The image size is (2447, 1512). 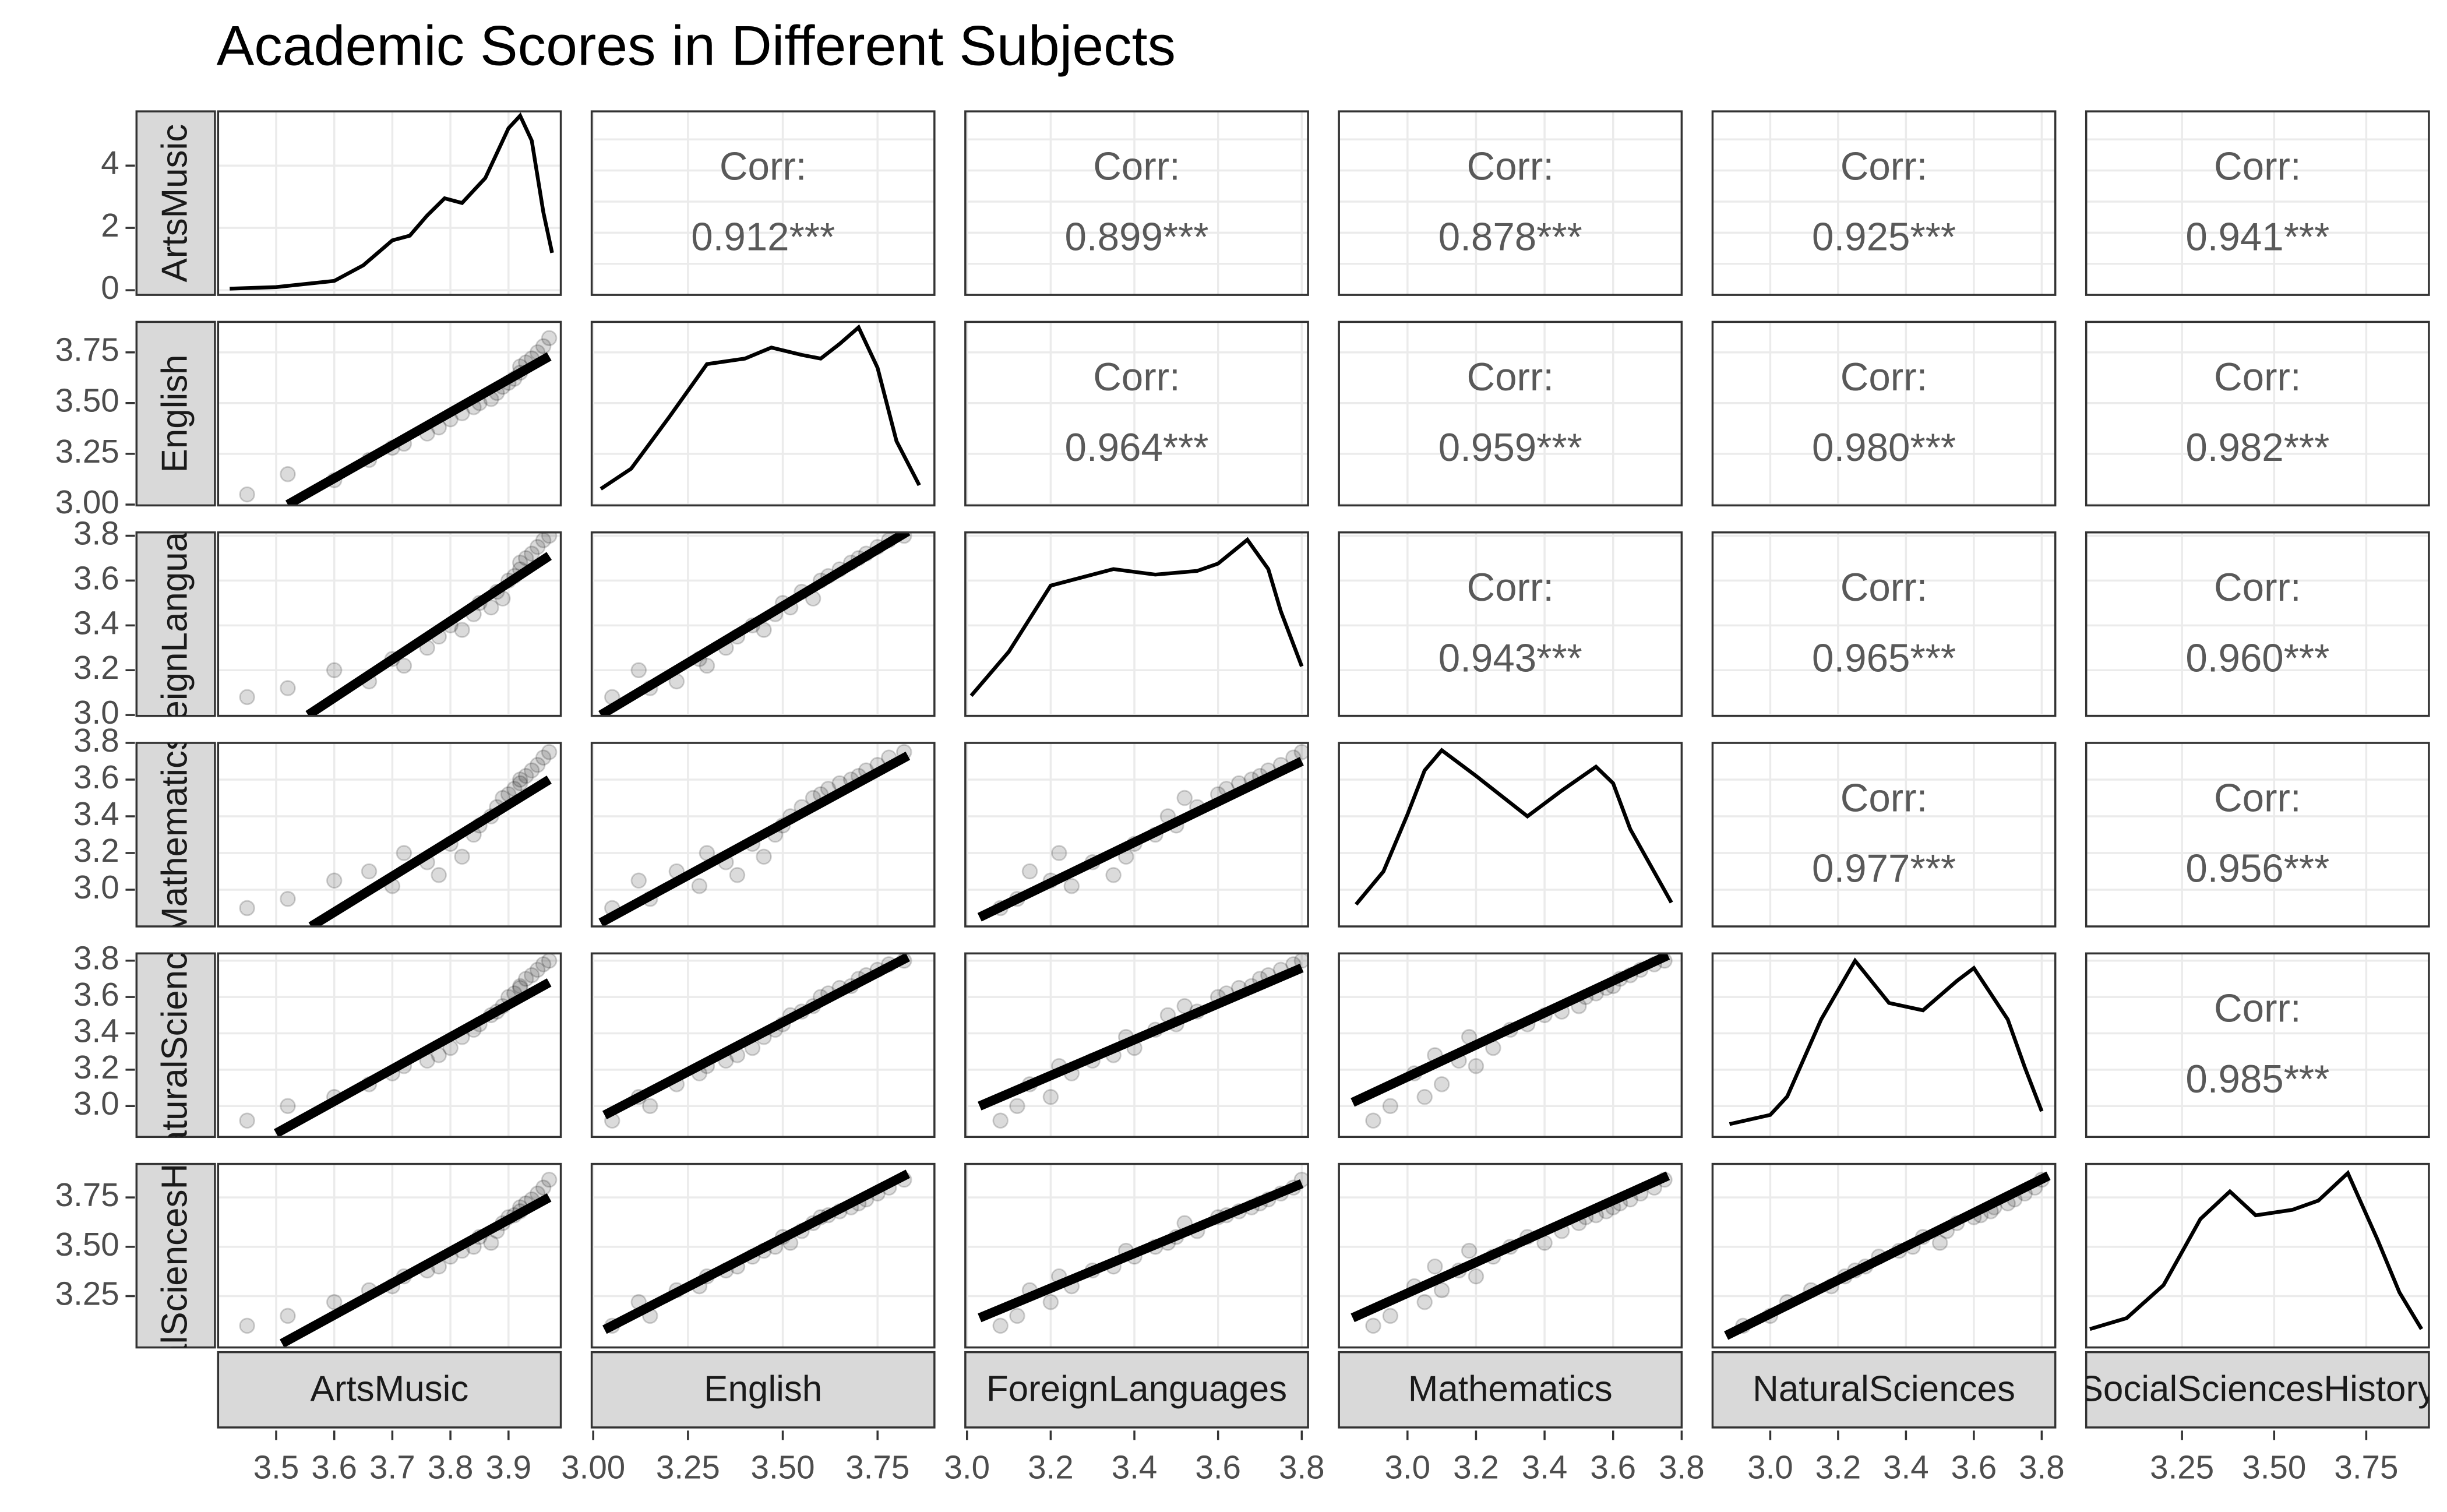 What do you see at coordinates (2257, 414) in the screenshot?
I see `panel: Corr: 0.982***` at bounding box center [2257, 414].